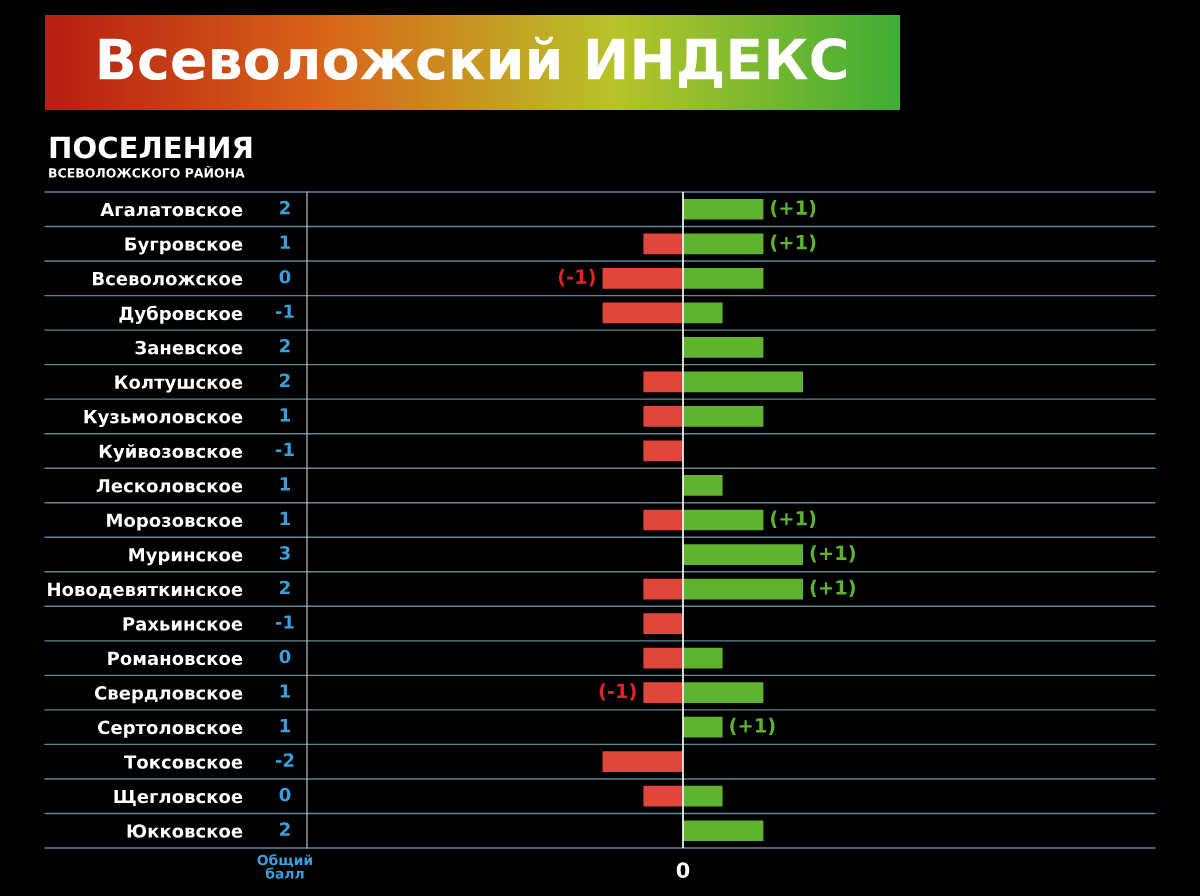 This screenshot has width=1200, height=896. I want to click on y-tick-label: Заневское, so click(189, 347).